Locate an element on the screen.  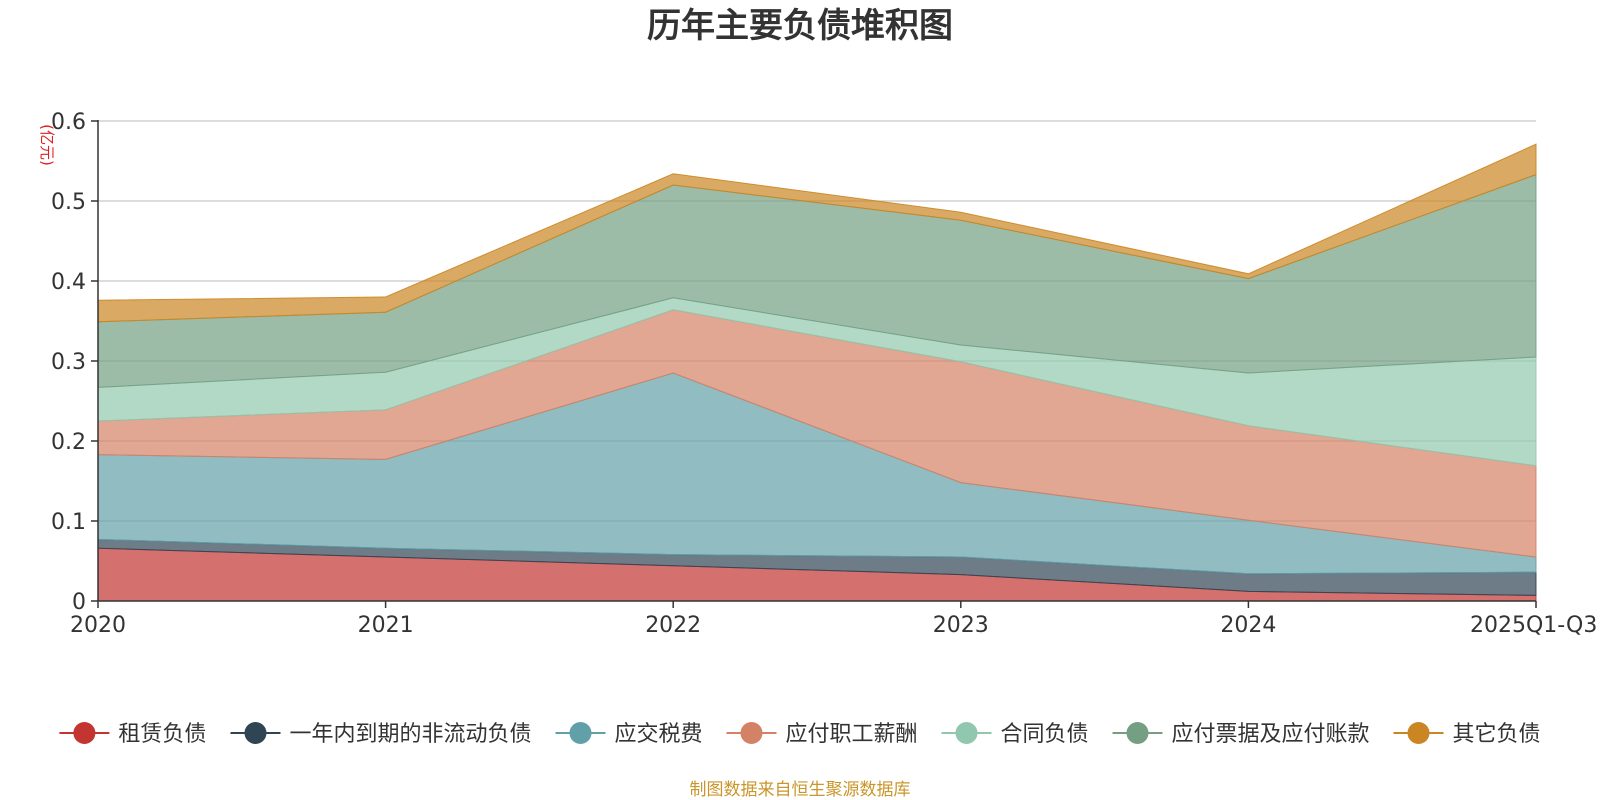
y-tick-label: 0.5 is located at coordinates (68, 202).